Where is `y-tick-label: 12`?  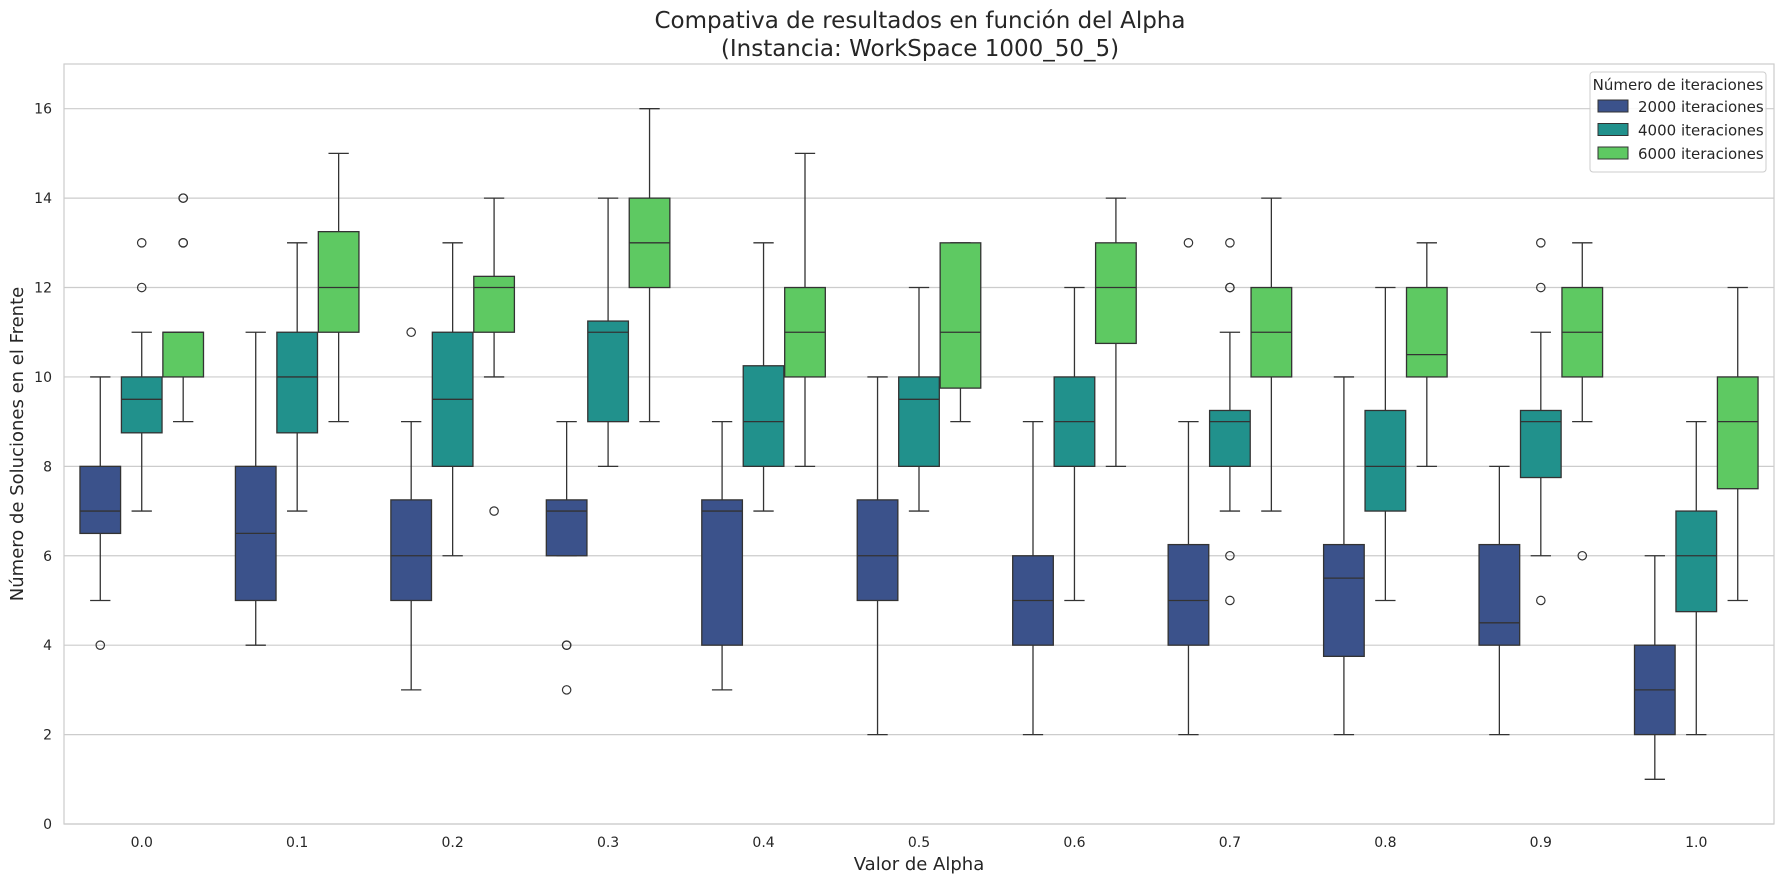 y-tick-label: 12 is located at coordinates (43, 289).